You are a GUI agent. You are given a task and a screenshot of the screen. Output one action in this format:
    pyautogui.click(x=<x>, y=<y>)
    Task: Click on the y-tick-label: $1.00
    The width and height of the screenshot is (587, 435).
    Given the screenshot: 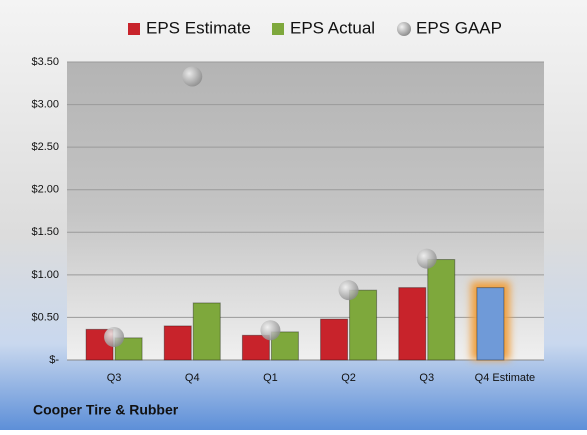 What is the action you would take?
    pyautogui.click(x=45, y=275)
    